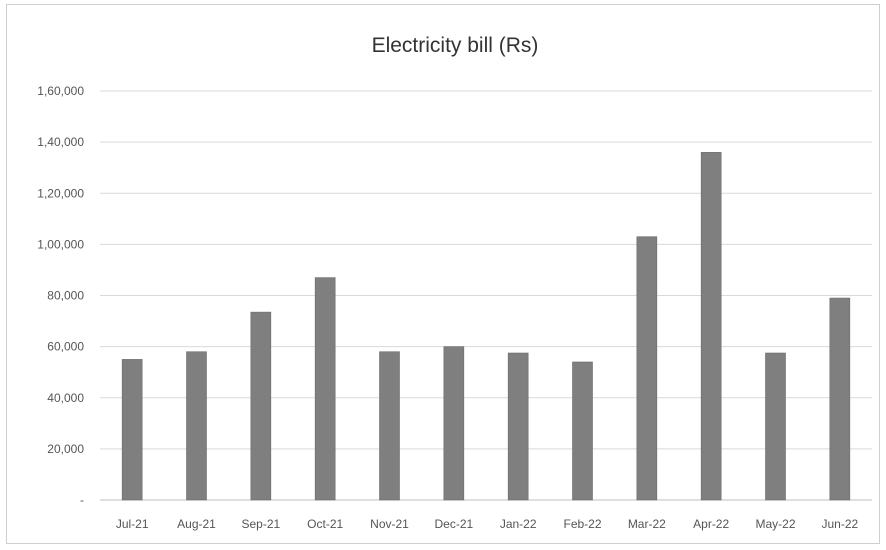  What do you see at coordinates (60, 91) in the screenshot?
I see `y-tick-label: 1,60,000` at bounding box center [60, 91].